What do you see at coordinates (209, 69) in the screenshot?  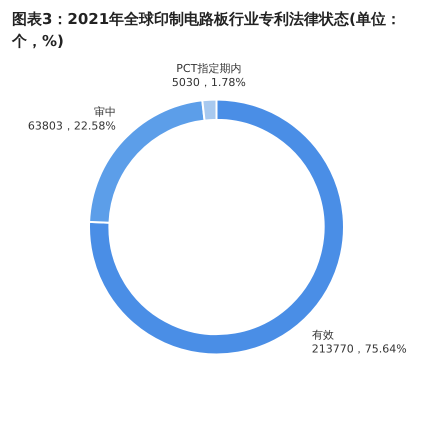 I see `slice-label: PCT指定期内` at bounding box center [209, 69].